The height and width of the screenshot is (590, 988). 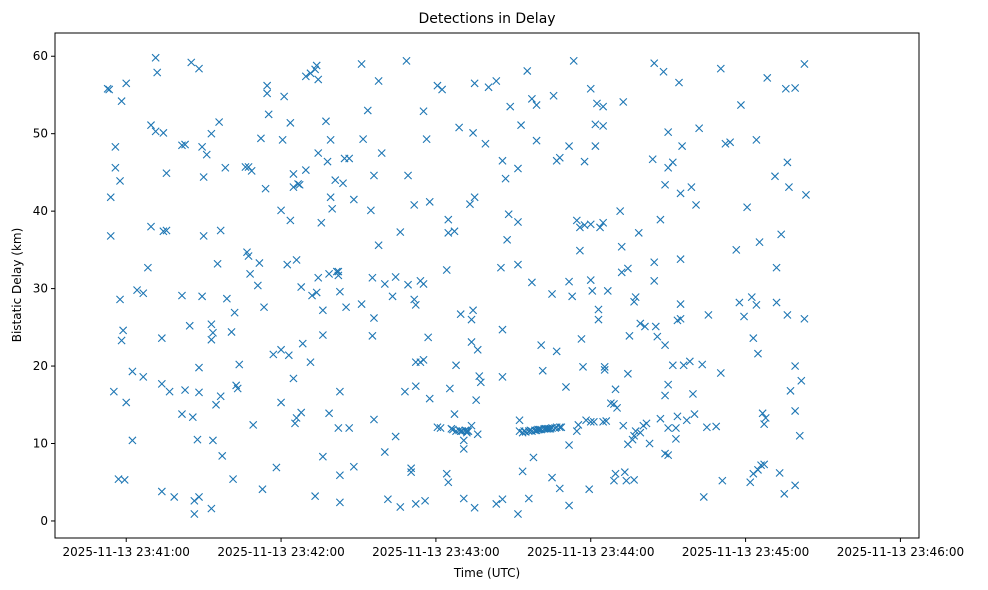 I want to click on y-tick-label: 40, so click(x=40, y=211).